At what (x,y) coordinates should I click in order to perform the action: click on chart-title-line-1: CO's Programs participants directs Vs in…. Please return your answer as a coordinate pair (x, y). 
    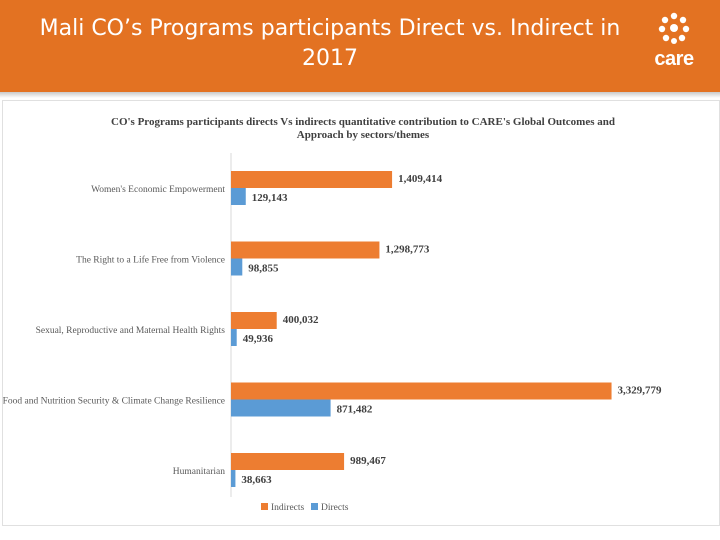
    Looking at the image, I should click on (363, 122).